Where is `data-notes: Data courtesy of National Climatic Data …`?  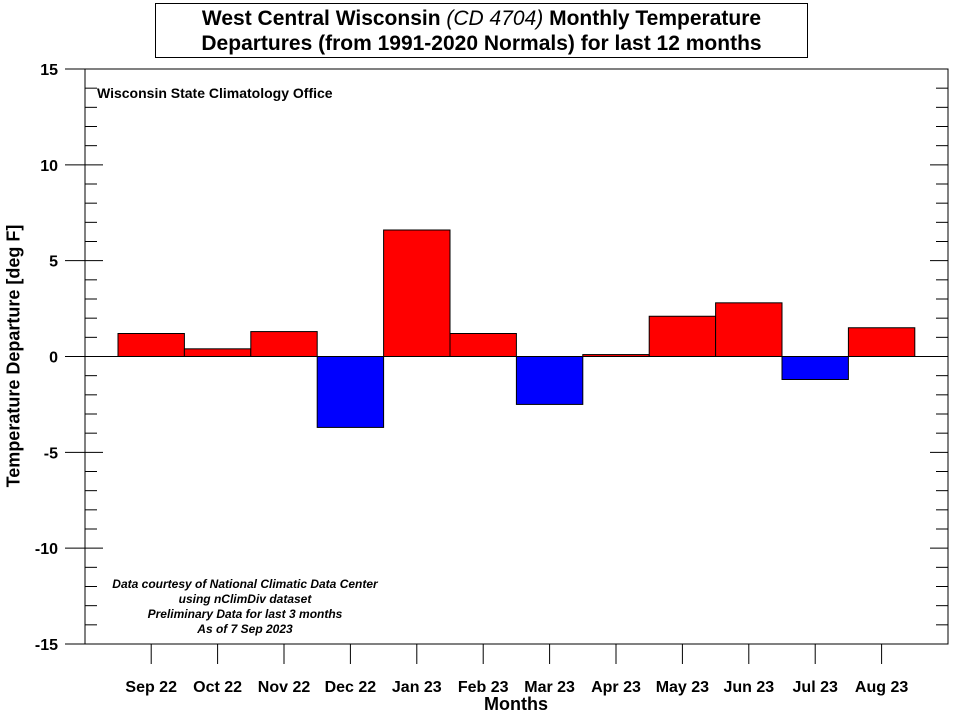 data-notes: Data courtesy of National Climatic Data … is located at coordinates (245, 607).